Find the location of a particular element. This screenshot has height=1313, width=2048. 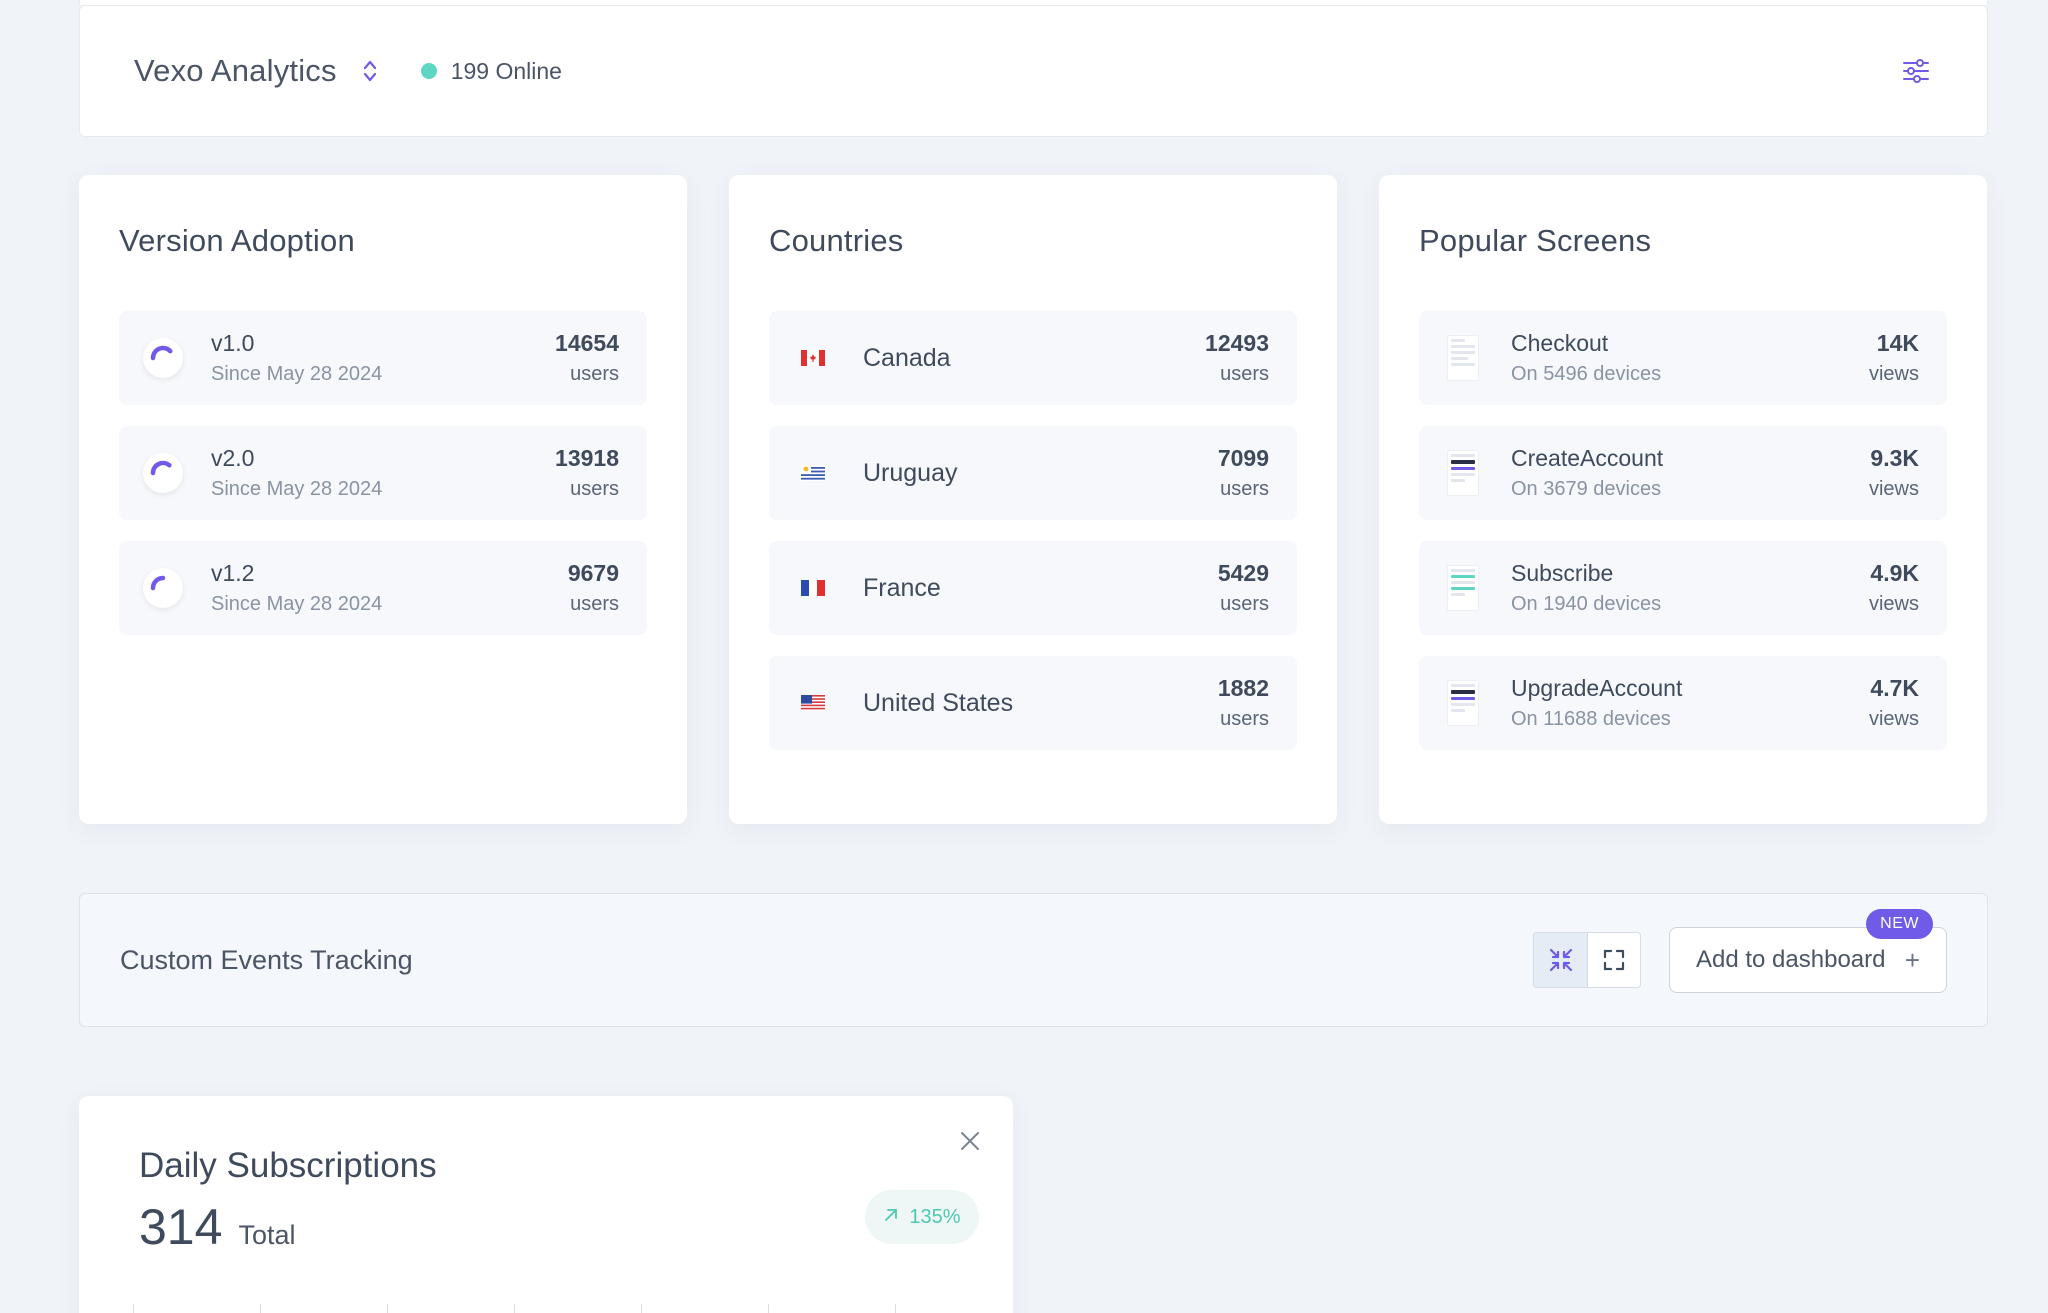

filter-settings-icon is located at coordinates (1916, 71).